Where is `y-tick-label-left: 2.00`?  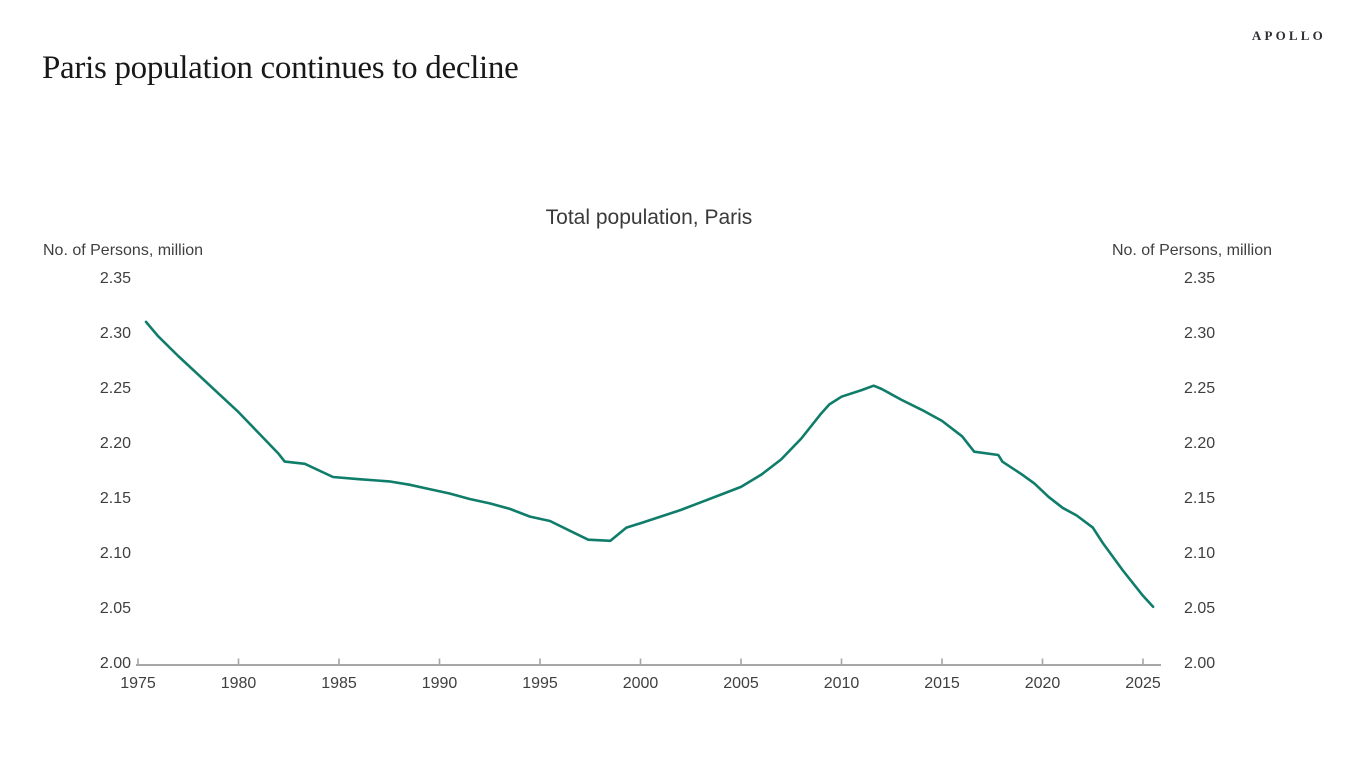 y-tick-label-left: 2.00 is located at coordinates (115, 663).